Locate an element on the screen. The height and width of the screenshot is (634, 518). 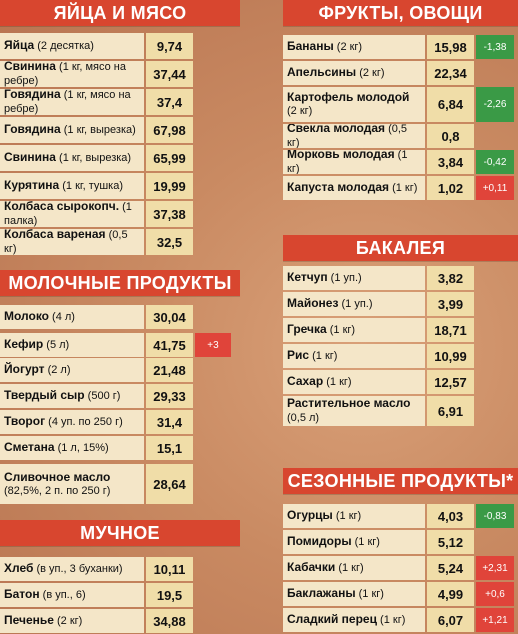
price-row-dairy: Творог (4 уп. по 250 г) 31,4 is located at coordinates (96, 422).